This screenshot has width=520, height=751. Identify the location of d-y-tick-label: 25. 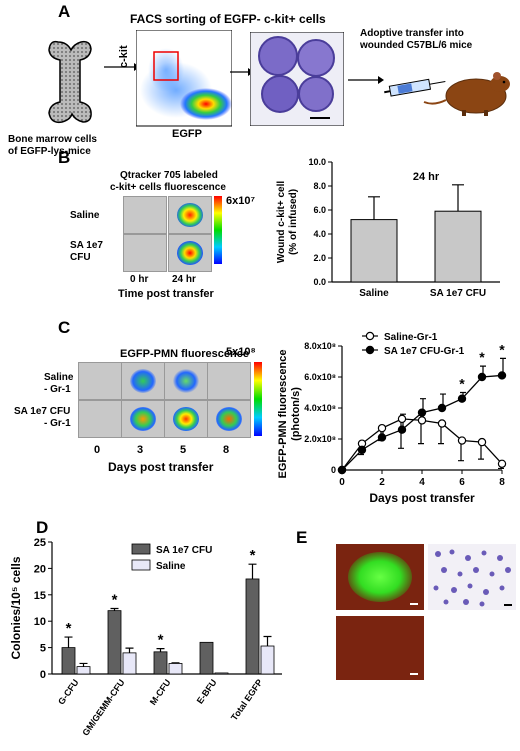
(40, 543).